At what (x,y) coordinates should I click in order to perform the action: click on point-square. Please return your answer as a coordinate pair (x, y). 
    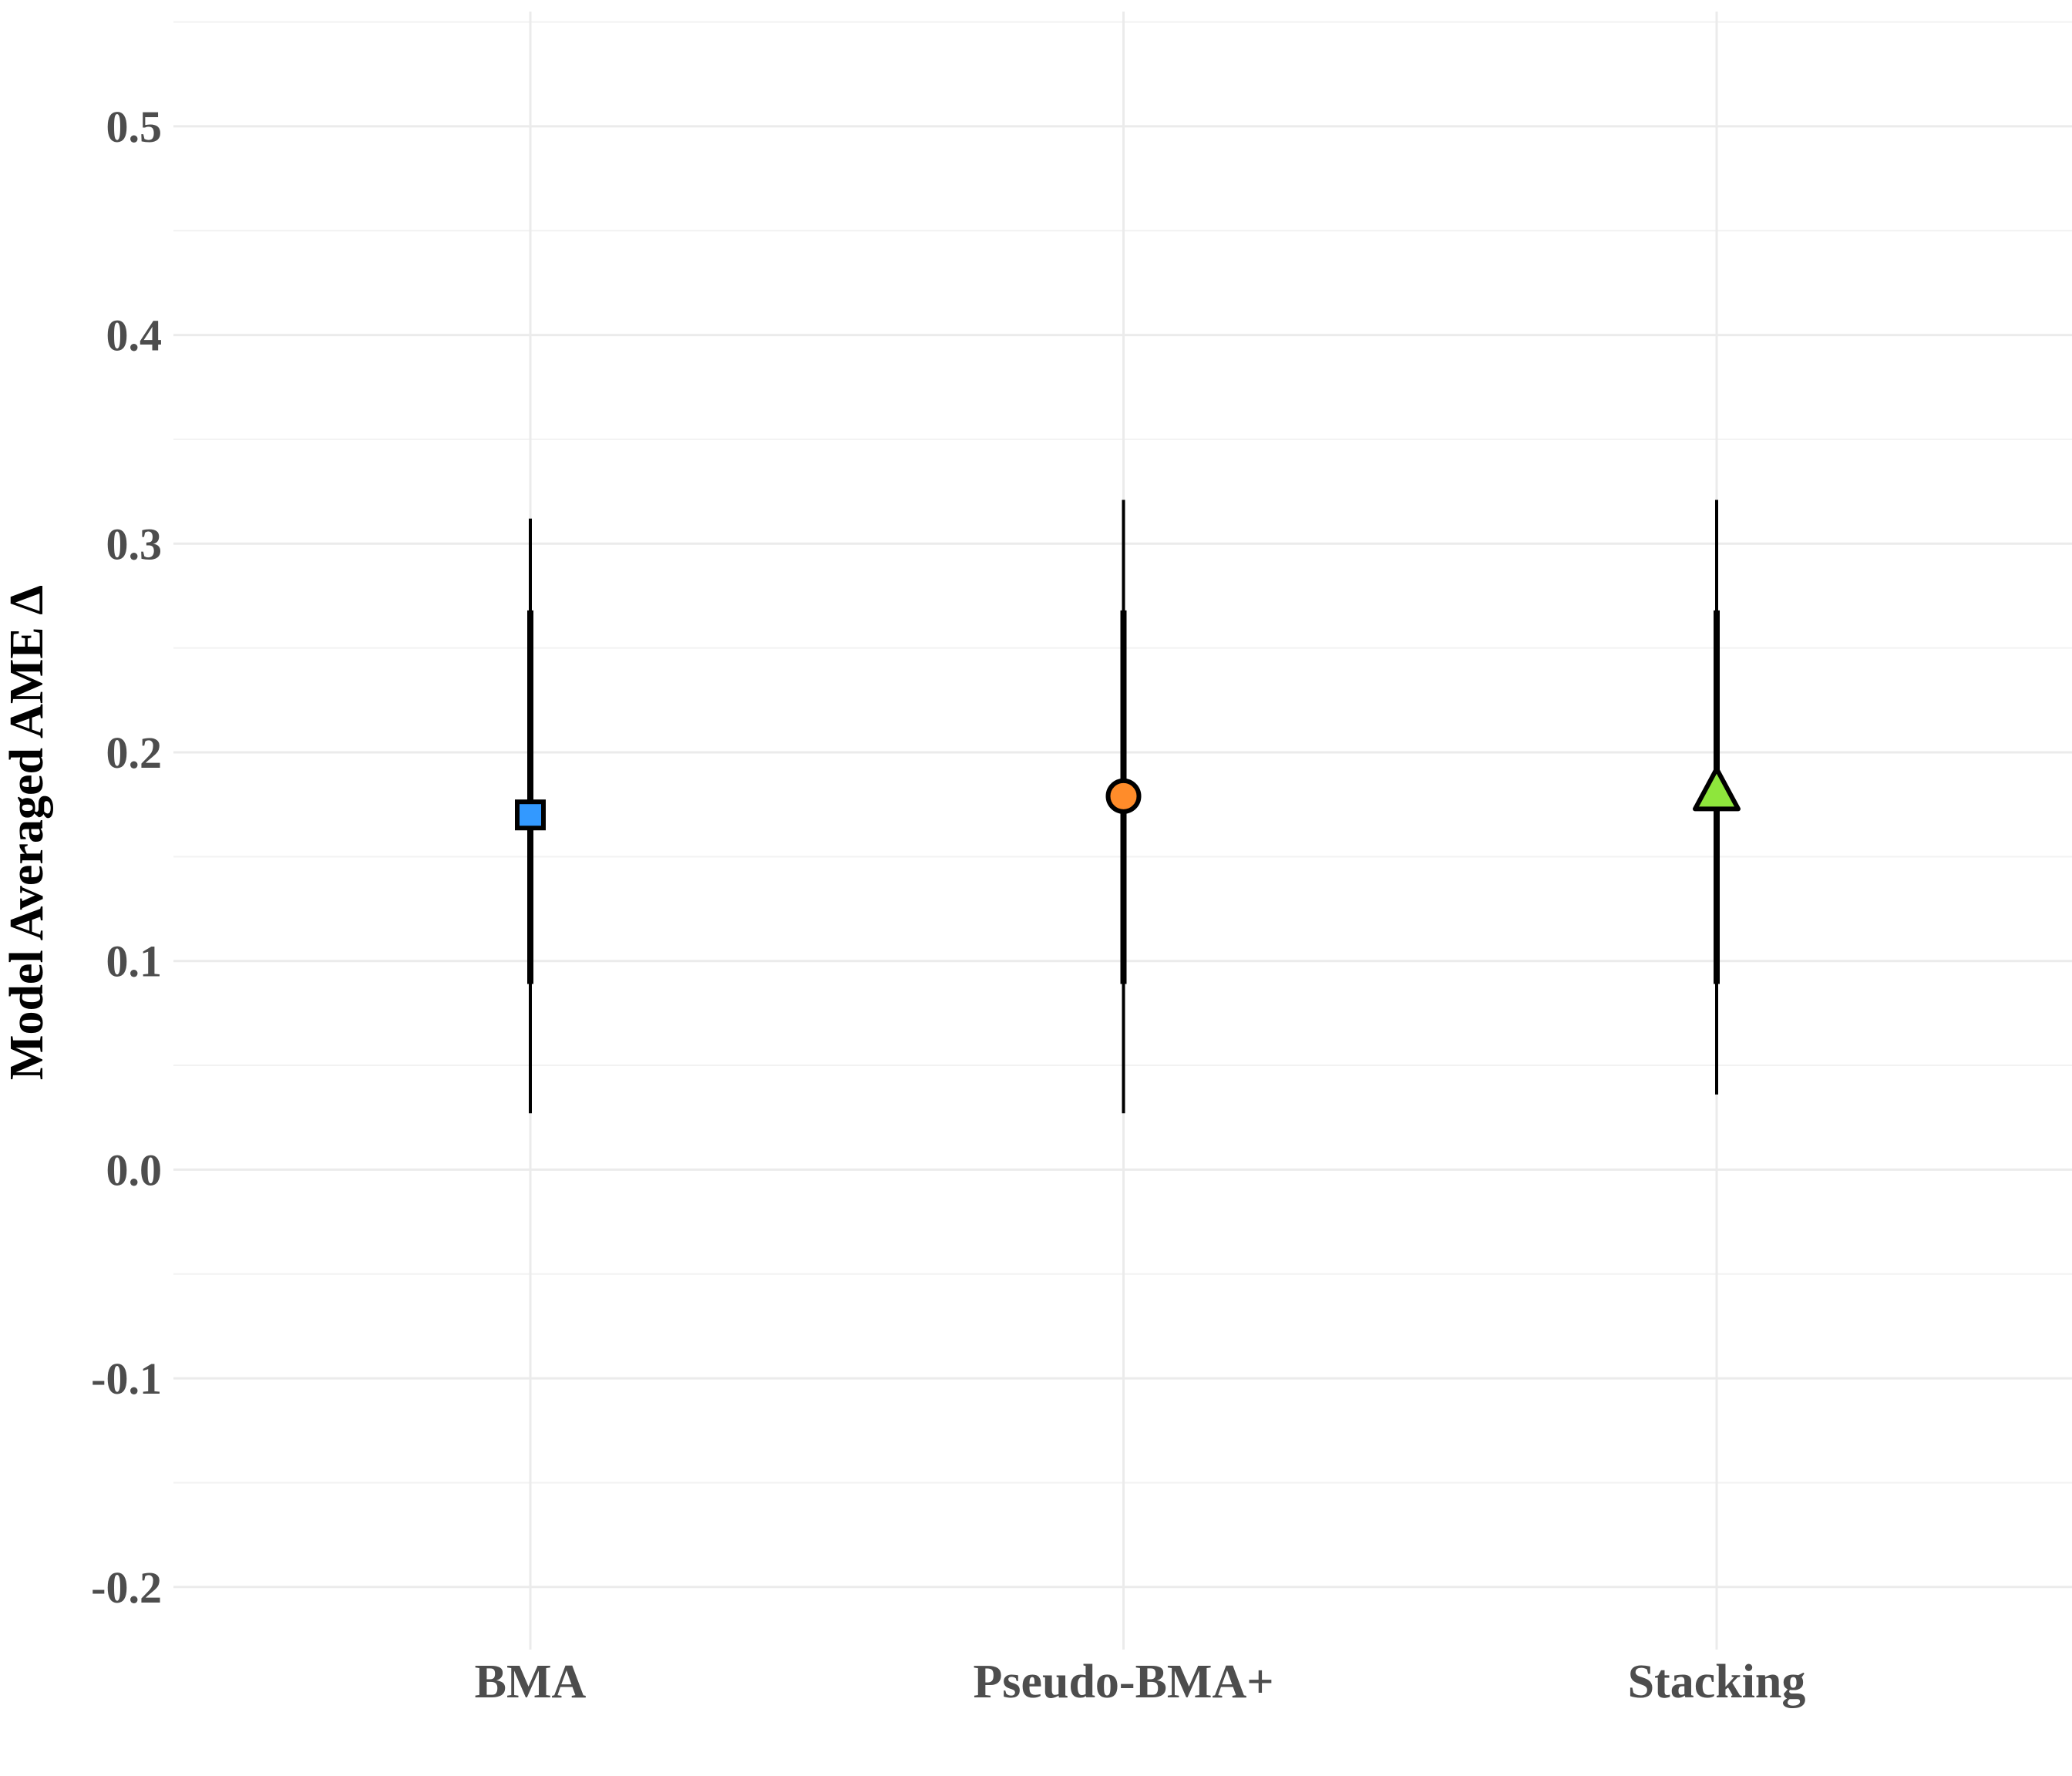
    Looking at the image, I should click on (530, 815).